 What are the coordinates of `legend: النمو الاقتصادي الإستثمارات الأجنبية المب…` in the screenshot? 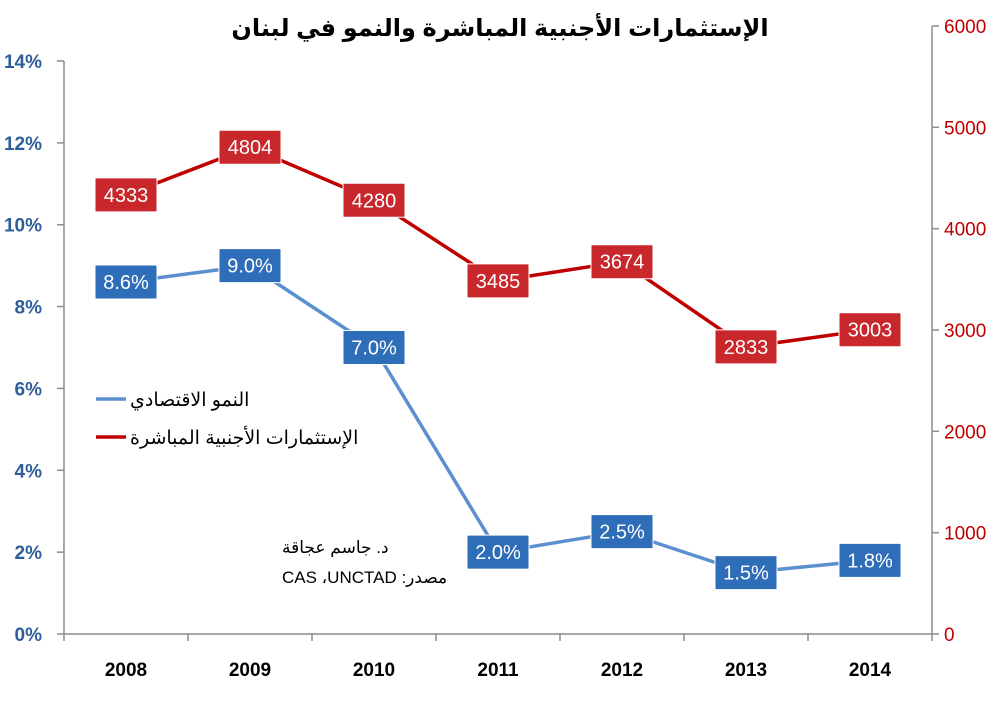 It's located at (227, 419).